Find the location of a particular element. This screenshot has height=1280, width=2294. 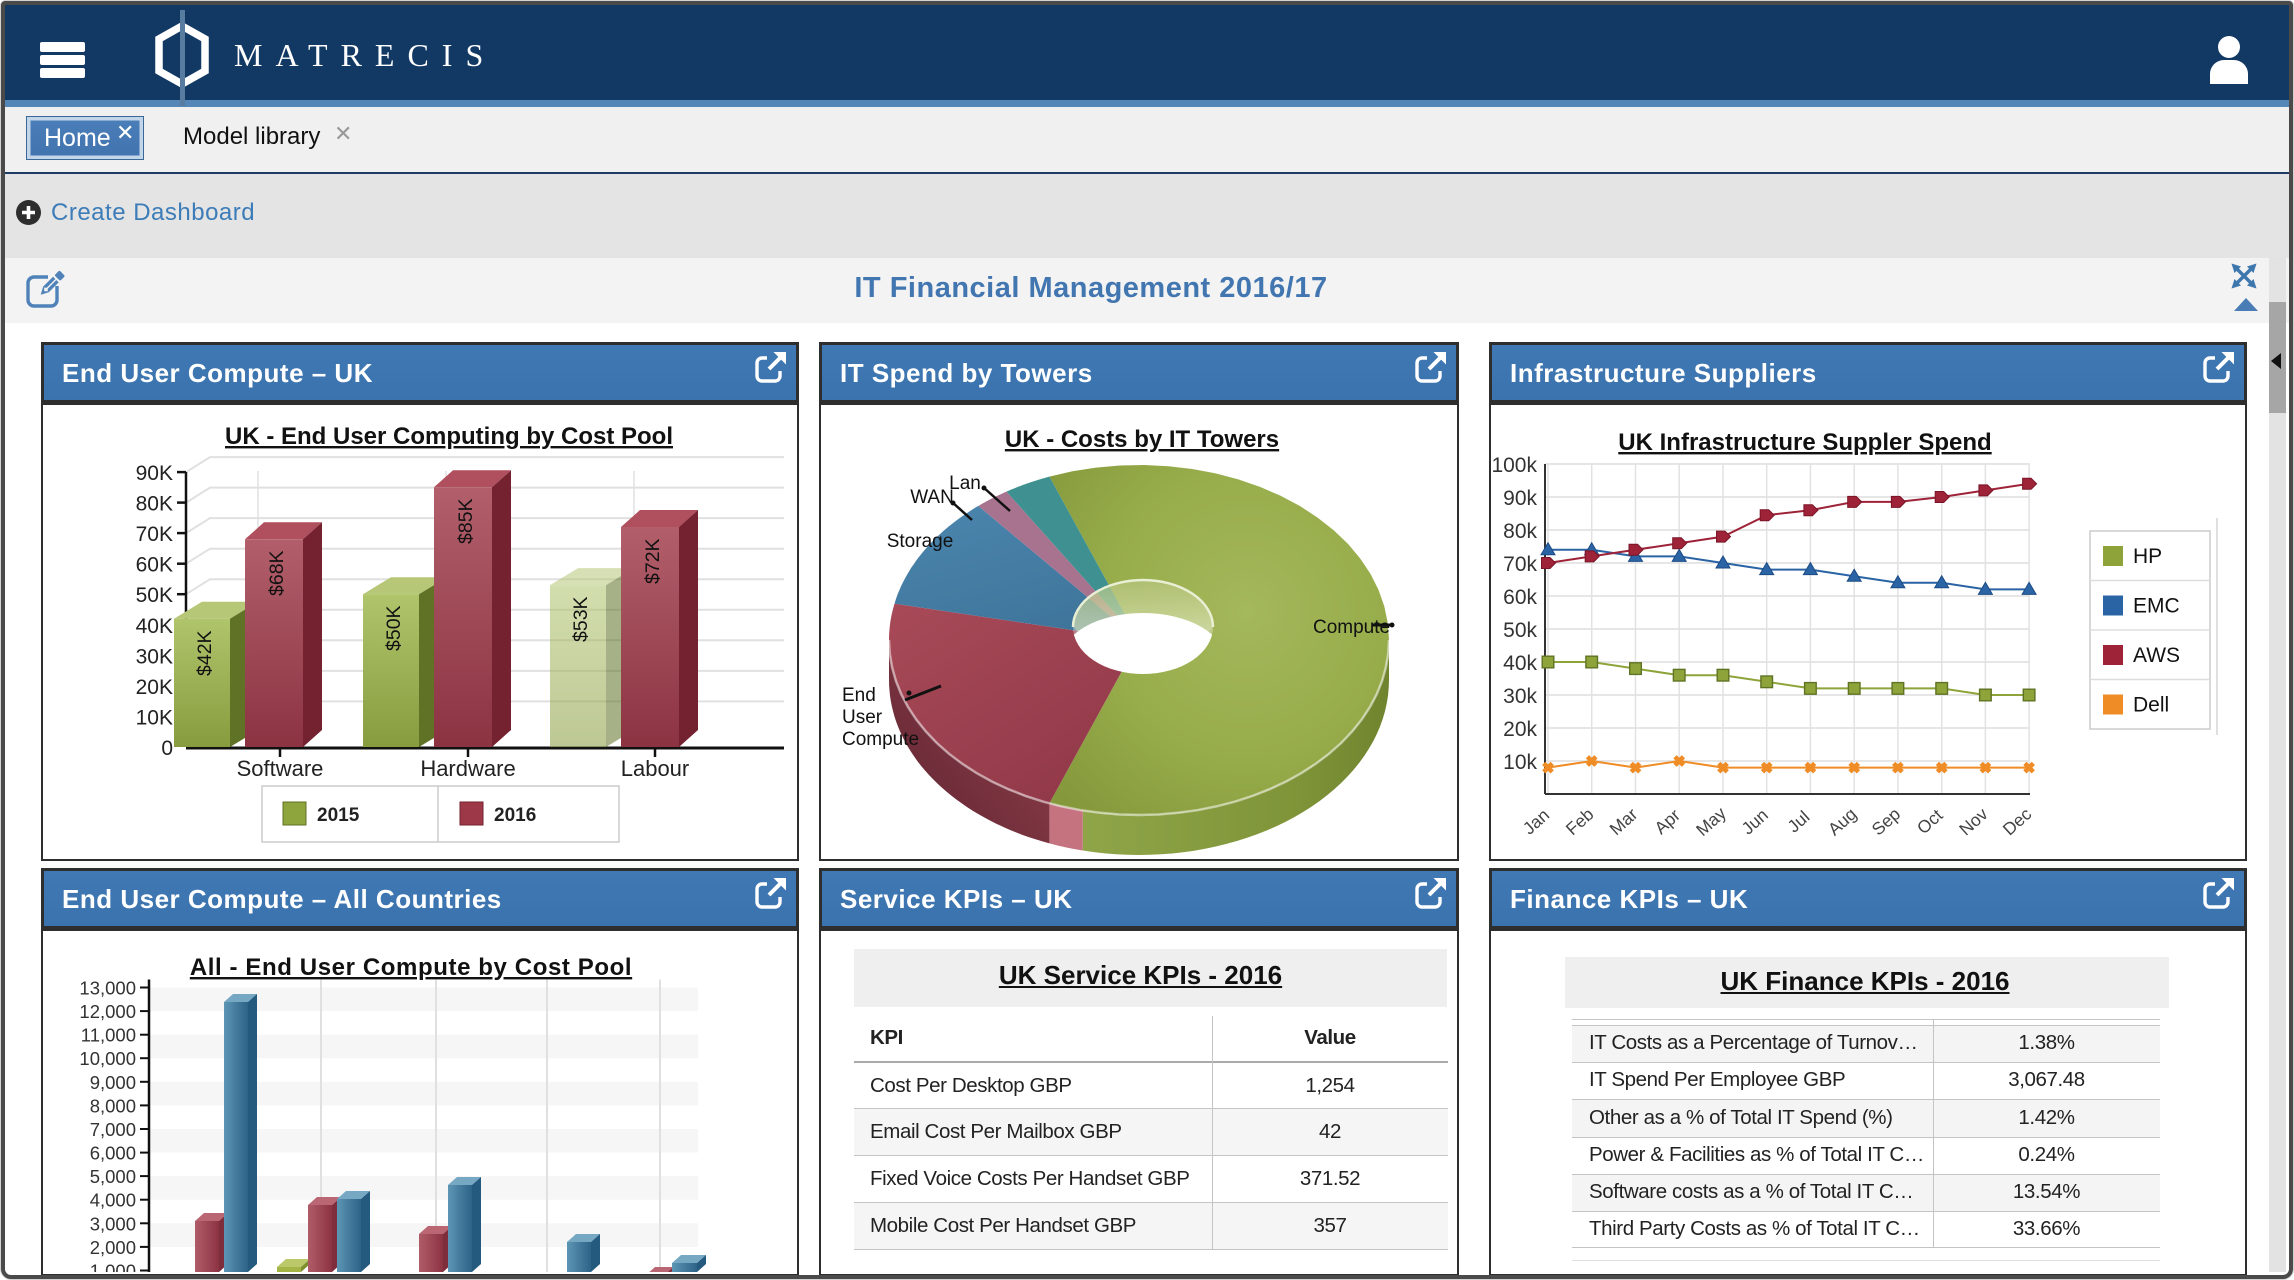

svg-text: 8,000 is located at coordinates (113, 1105).